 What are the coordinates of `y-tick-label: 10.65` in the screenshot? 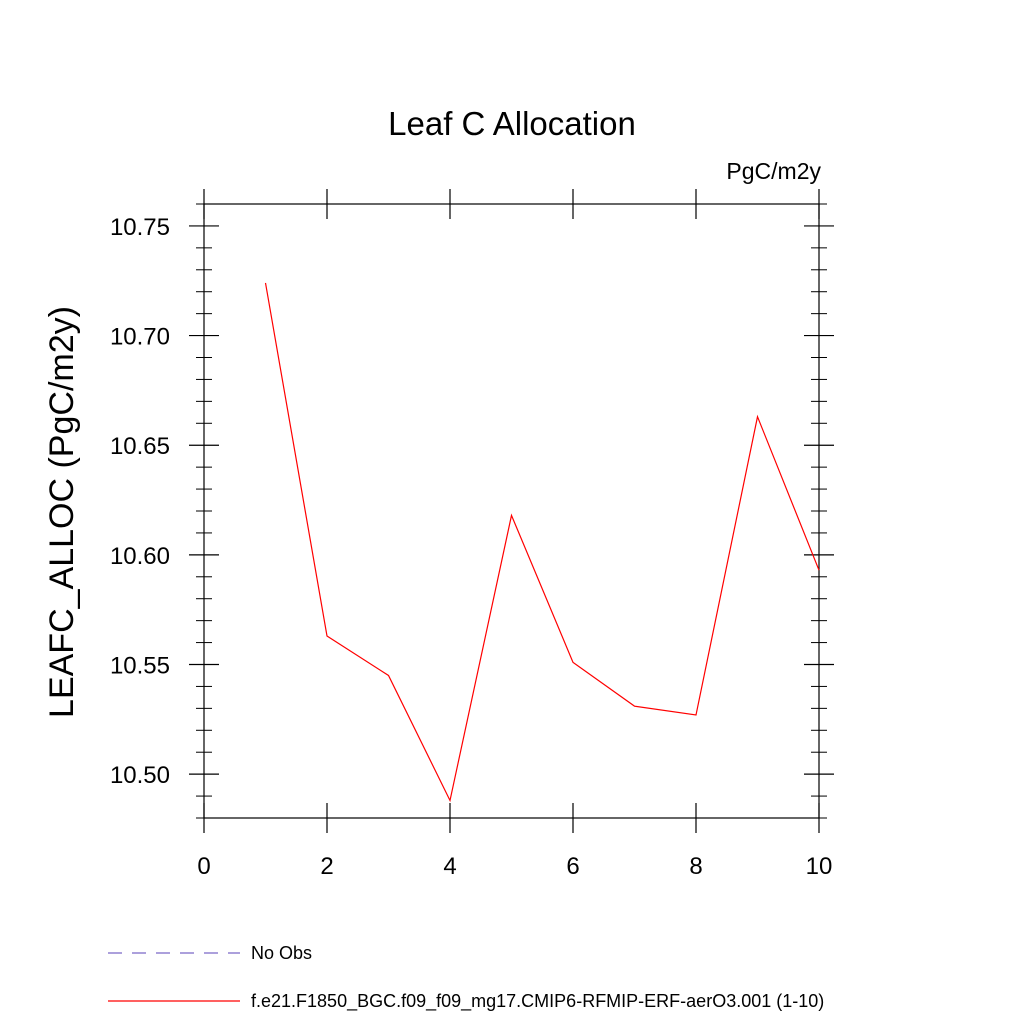 It's located at (140, 446).